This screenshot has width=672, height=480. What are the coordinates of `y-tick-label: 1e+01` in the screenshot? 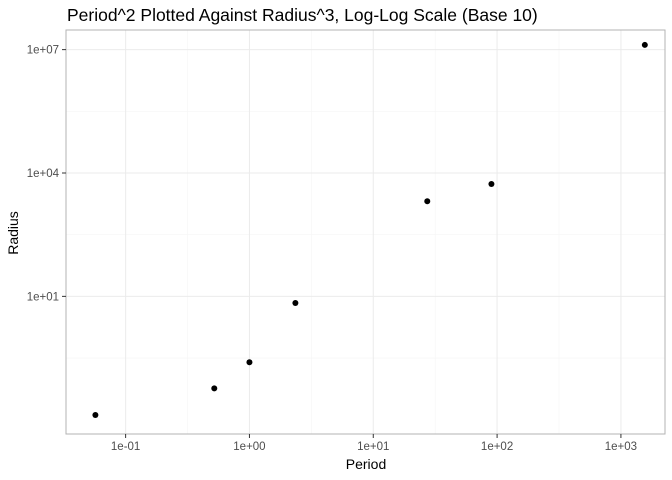 It's located at (43, 297).